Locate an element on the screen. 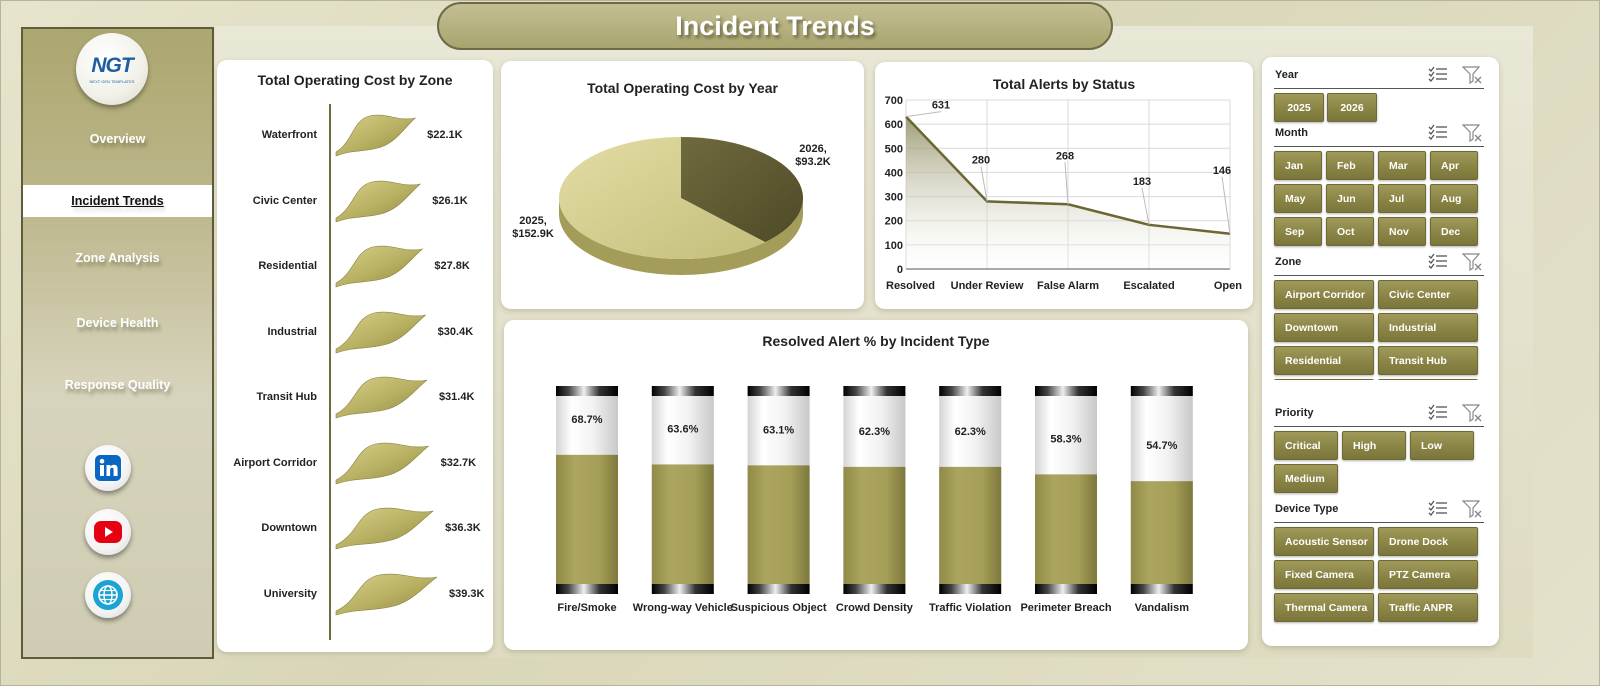 This screenshot has width=1600, height=686. slicer-option-zone-airport-corridor: Airport Corridor is located at coordinates (1324, 294).